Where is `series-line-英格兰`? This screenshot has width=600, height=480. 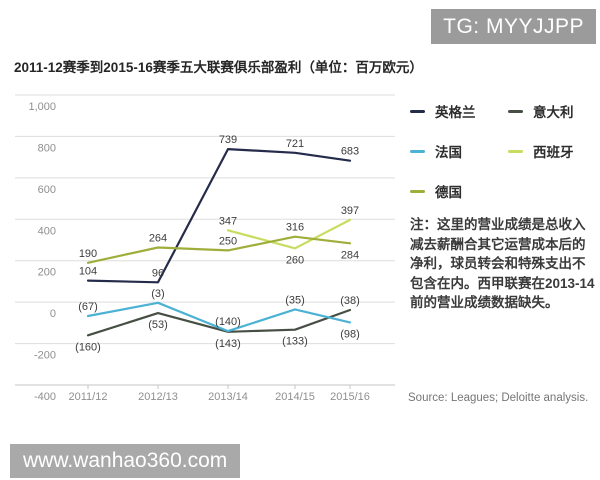
series-line-英格兰 is located at coordinates (219, 215).